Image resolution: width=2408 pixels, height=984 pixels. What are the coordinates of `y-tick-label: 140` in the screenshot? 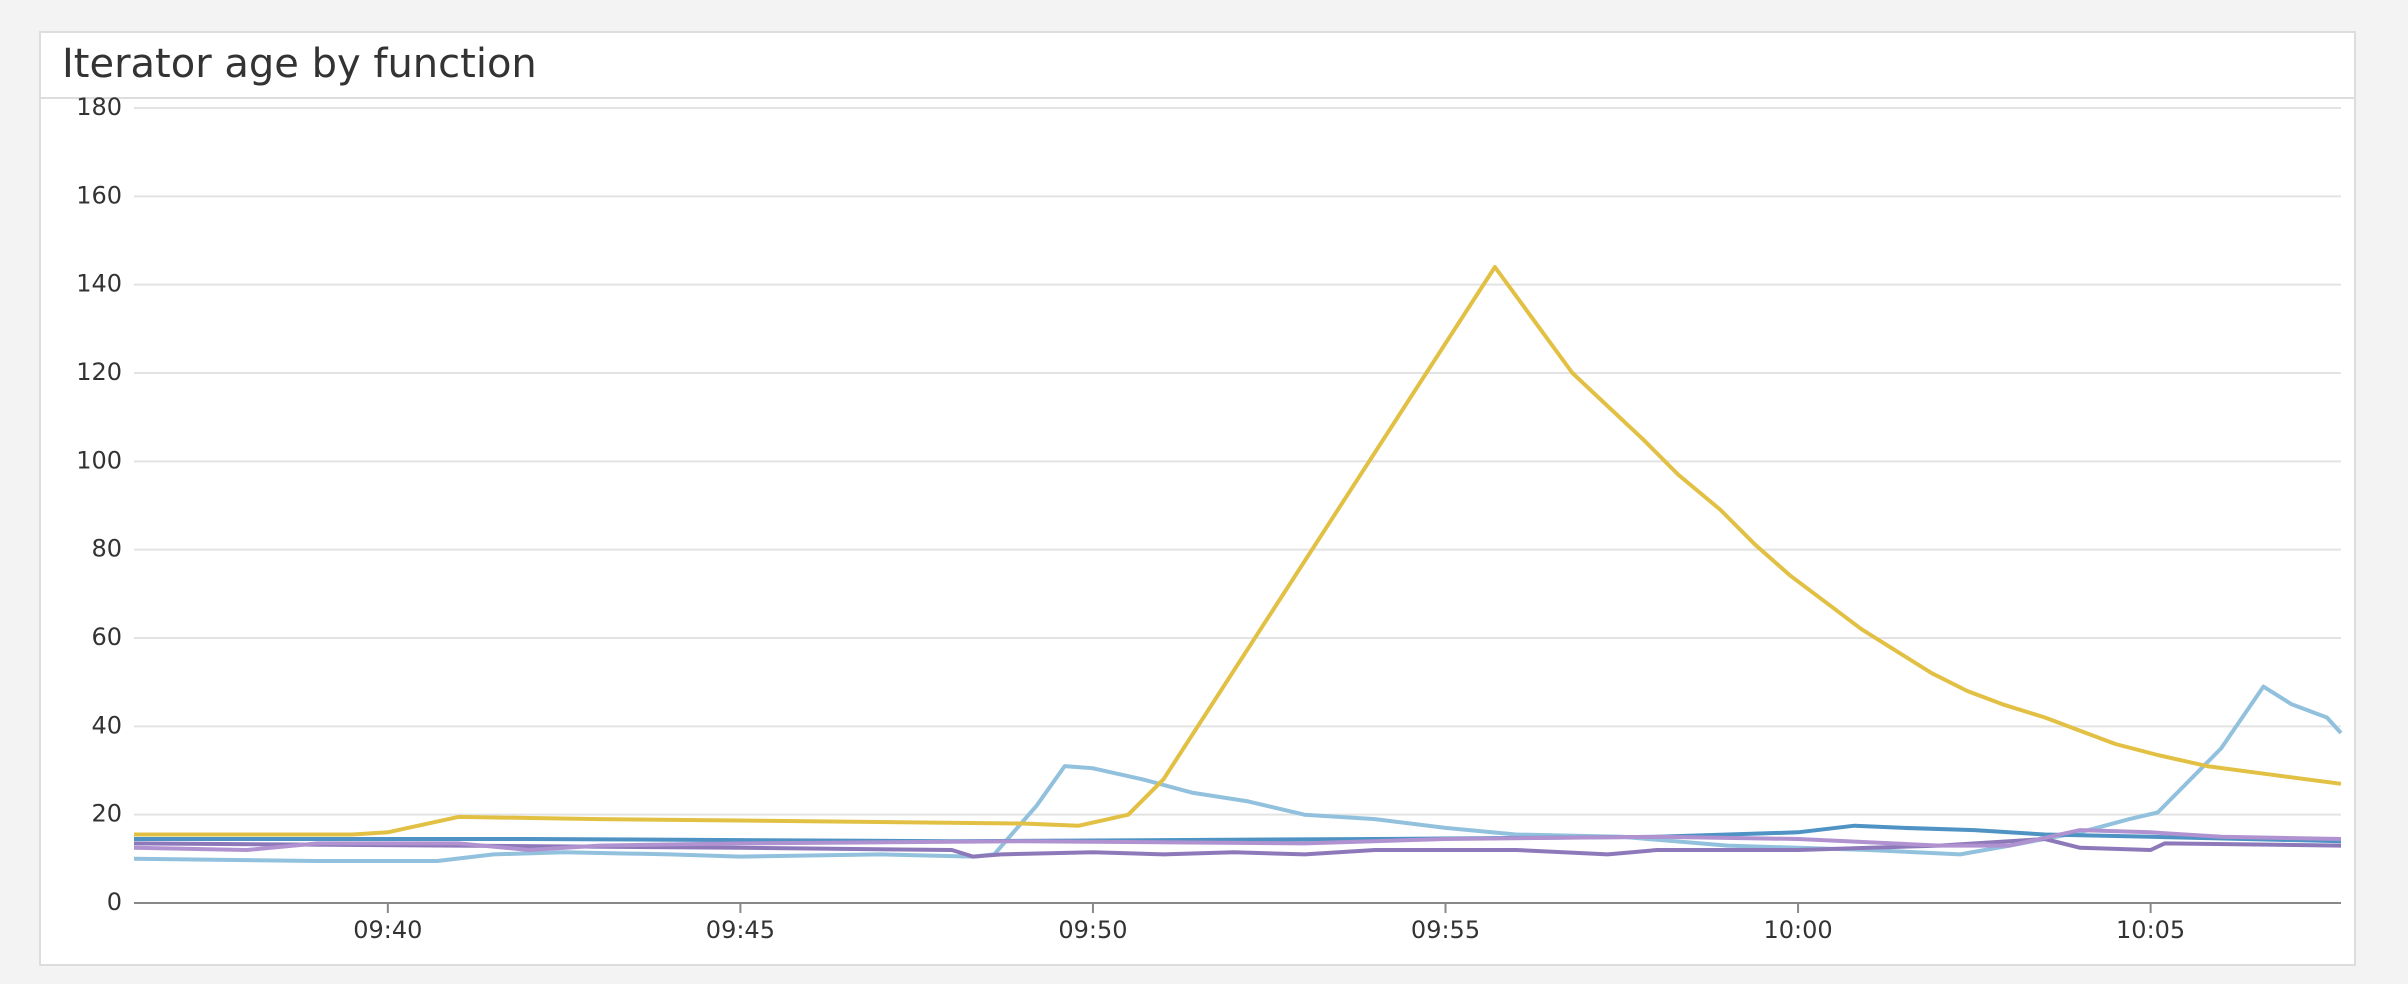 It's located at (99, 284).